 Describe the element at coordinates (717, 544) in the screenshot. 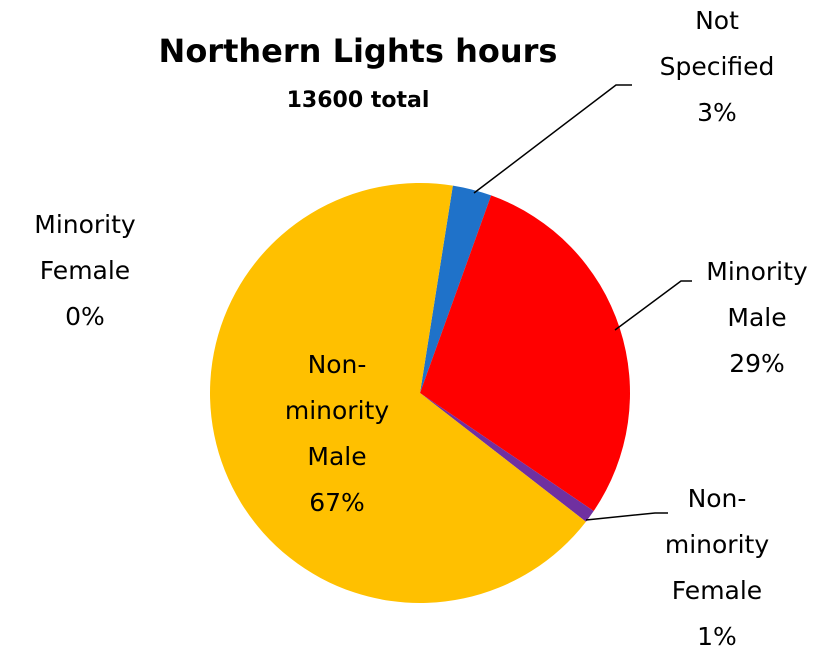

I see `category-label: Non-minority Female` at that location.